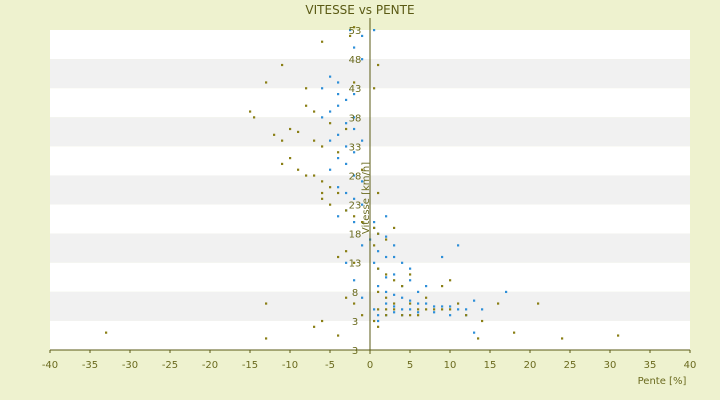 This screenshot has width=720, height=400. Describe the element at coordinates (450, 365) in the screenshot. I see `x-tick-label: 10` at that location.